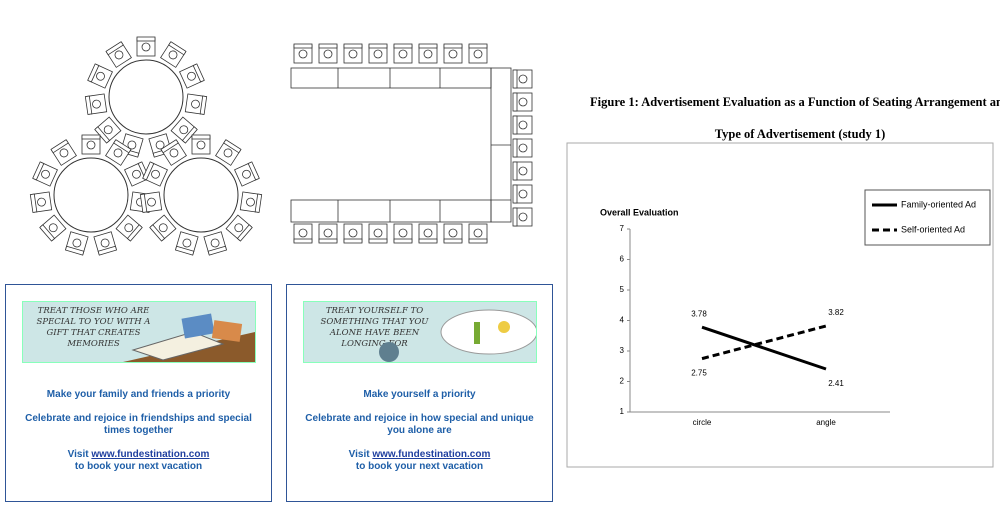  Describe the element at coordinates (91, 195) in the screenshot. I see `round-table` at that location.